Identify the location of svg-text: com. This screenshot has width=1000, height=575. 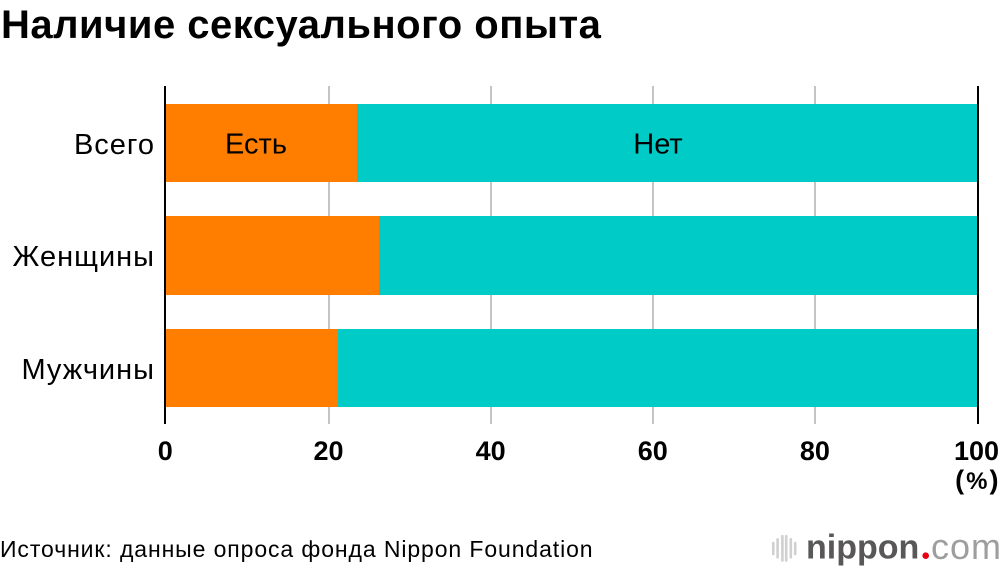
(965, 547).